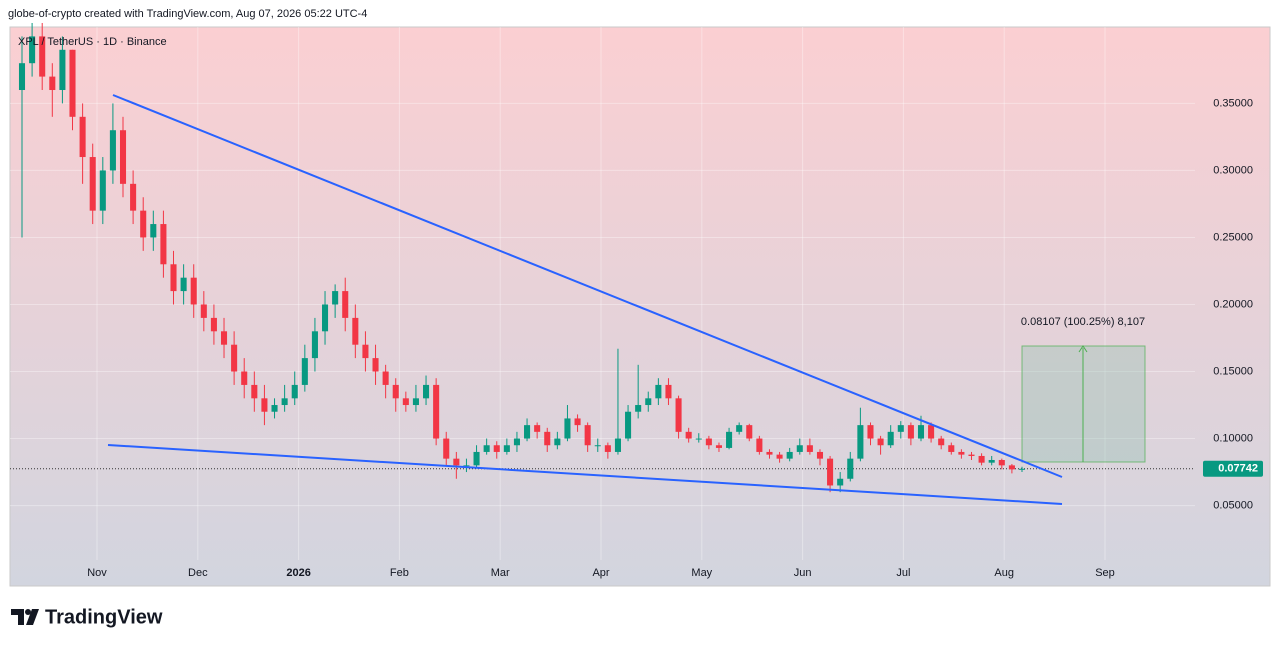 The width and height of the screenshot is (1281, 647). I want to click on x-tick-label: Dec, so click(198, 573).